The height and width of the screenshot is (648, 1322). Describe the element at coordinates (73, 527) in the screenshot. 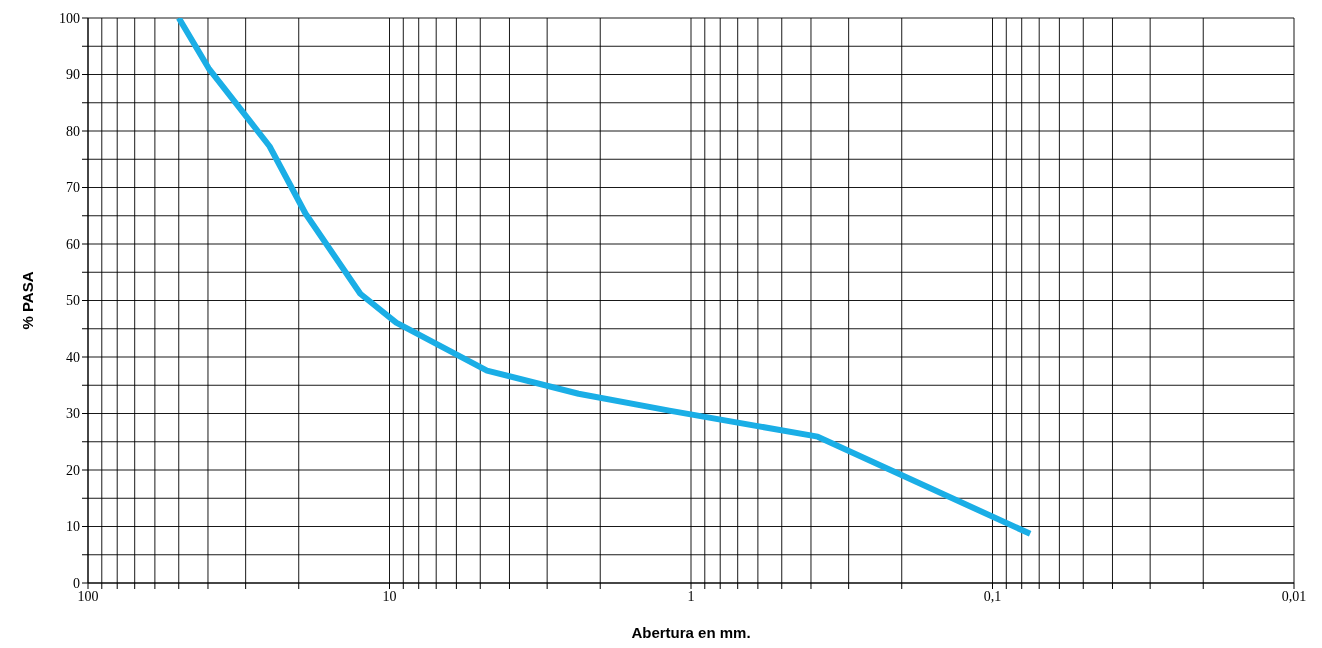

I see `y-tick-label: 10` at that location.